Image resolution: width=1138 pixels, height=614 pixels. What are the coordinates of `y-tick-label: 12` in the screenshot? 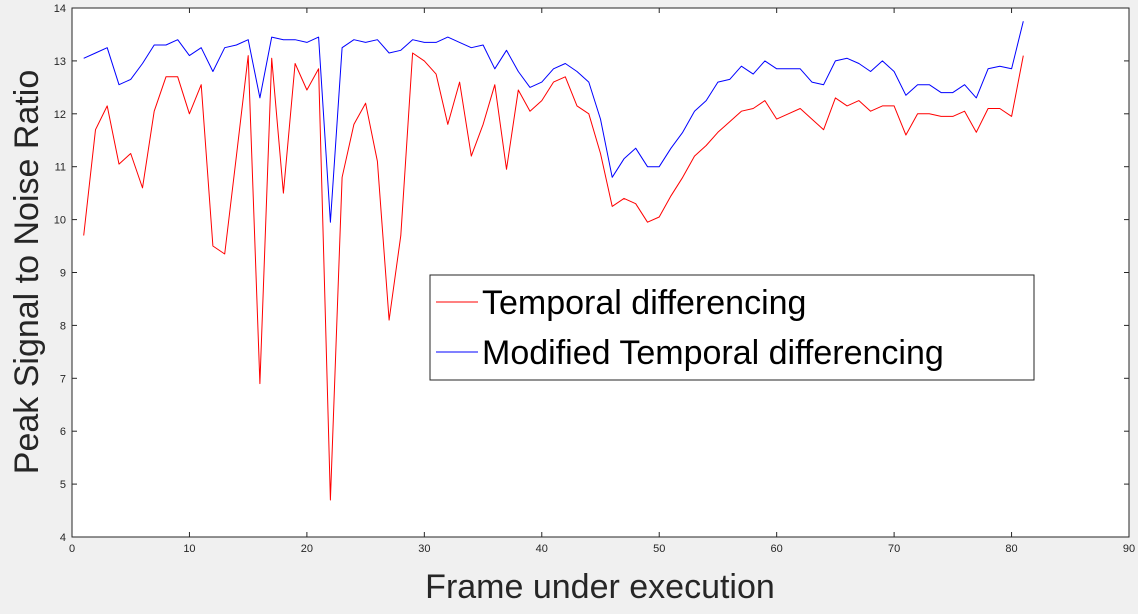 It's located at (60, 115).